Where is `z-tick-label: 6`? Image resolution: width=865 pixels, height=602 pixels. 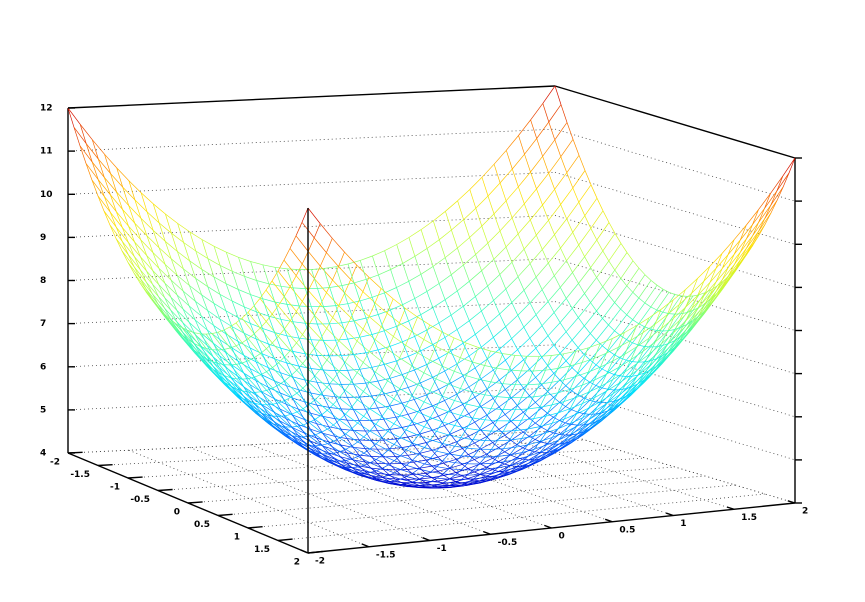
z-tick-label: 6 is located at coordinates (43, 367).